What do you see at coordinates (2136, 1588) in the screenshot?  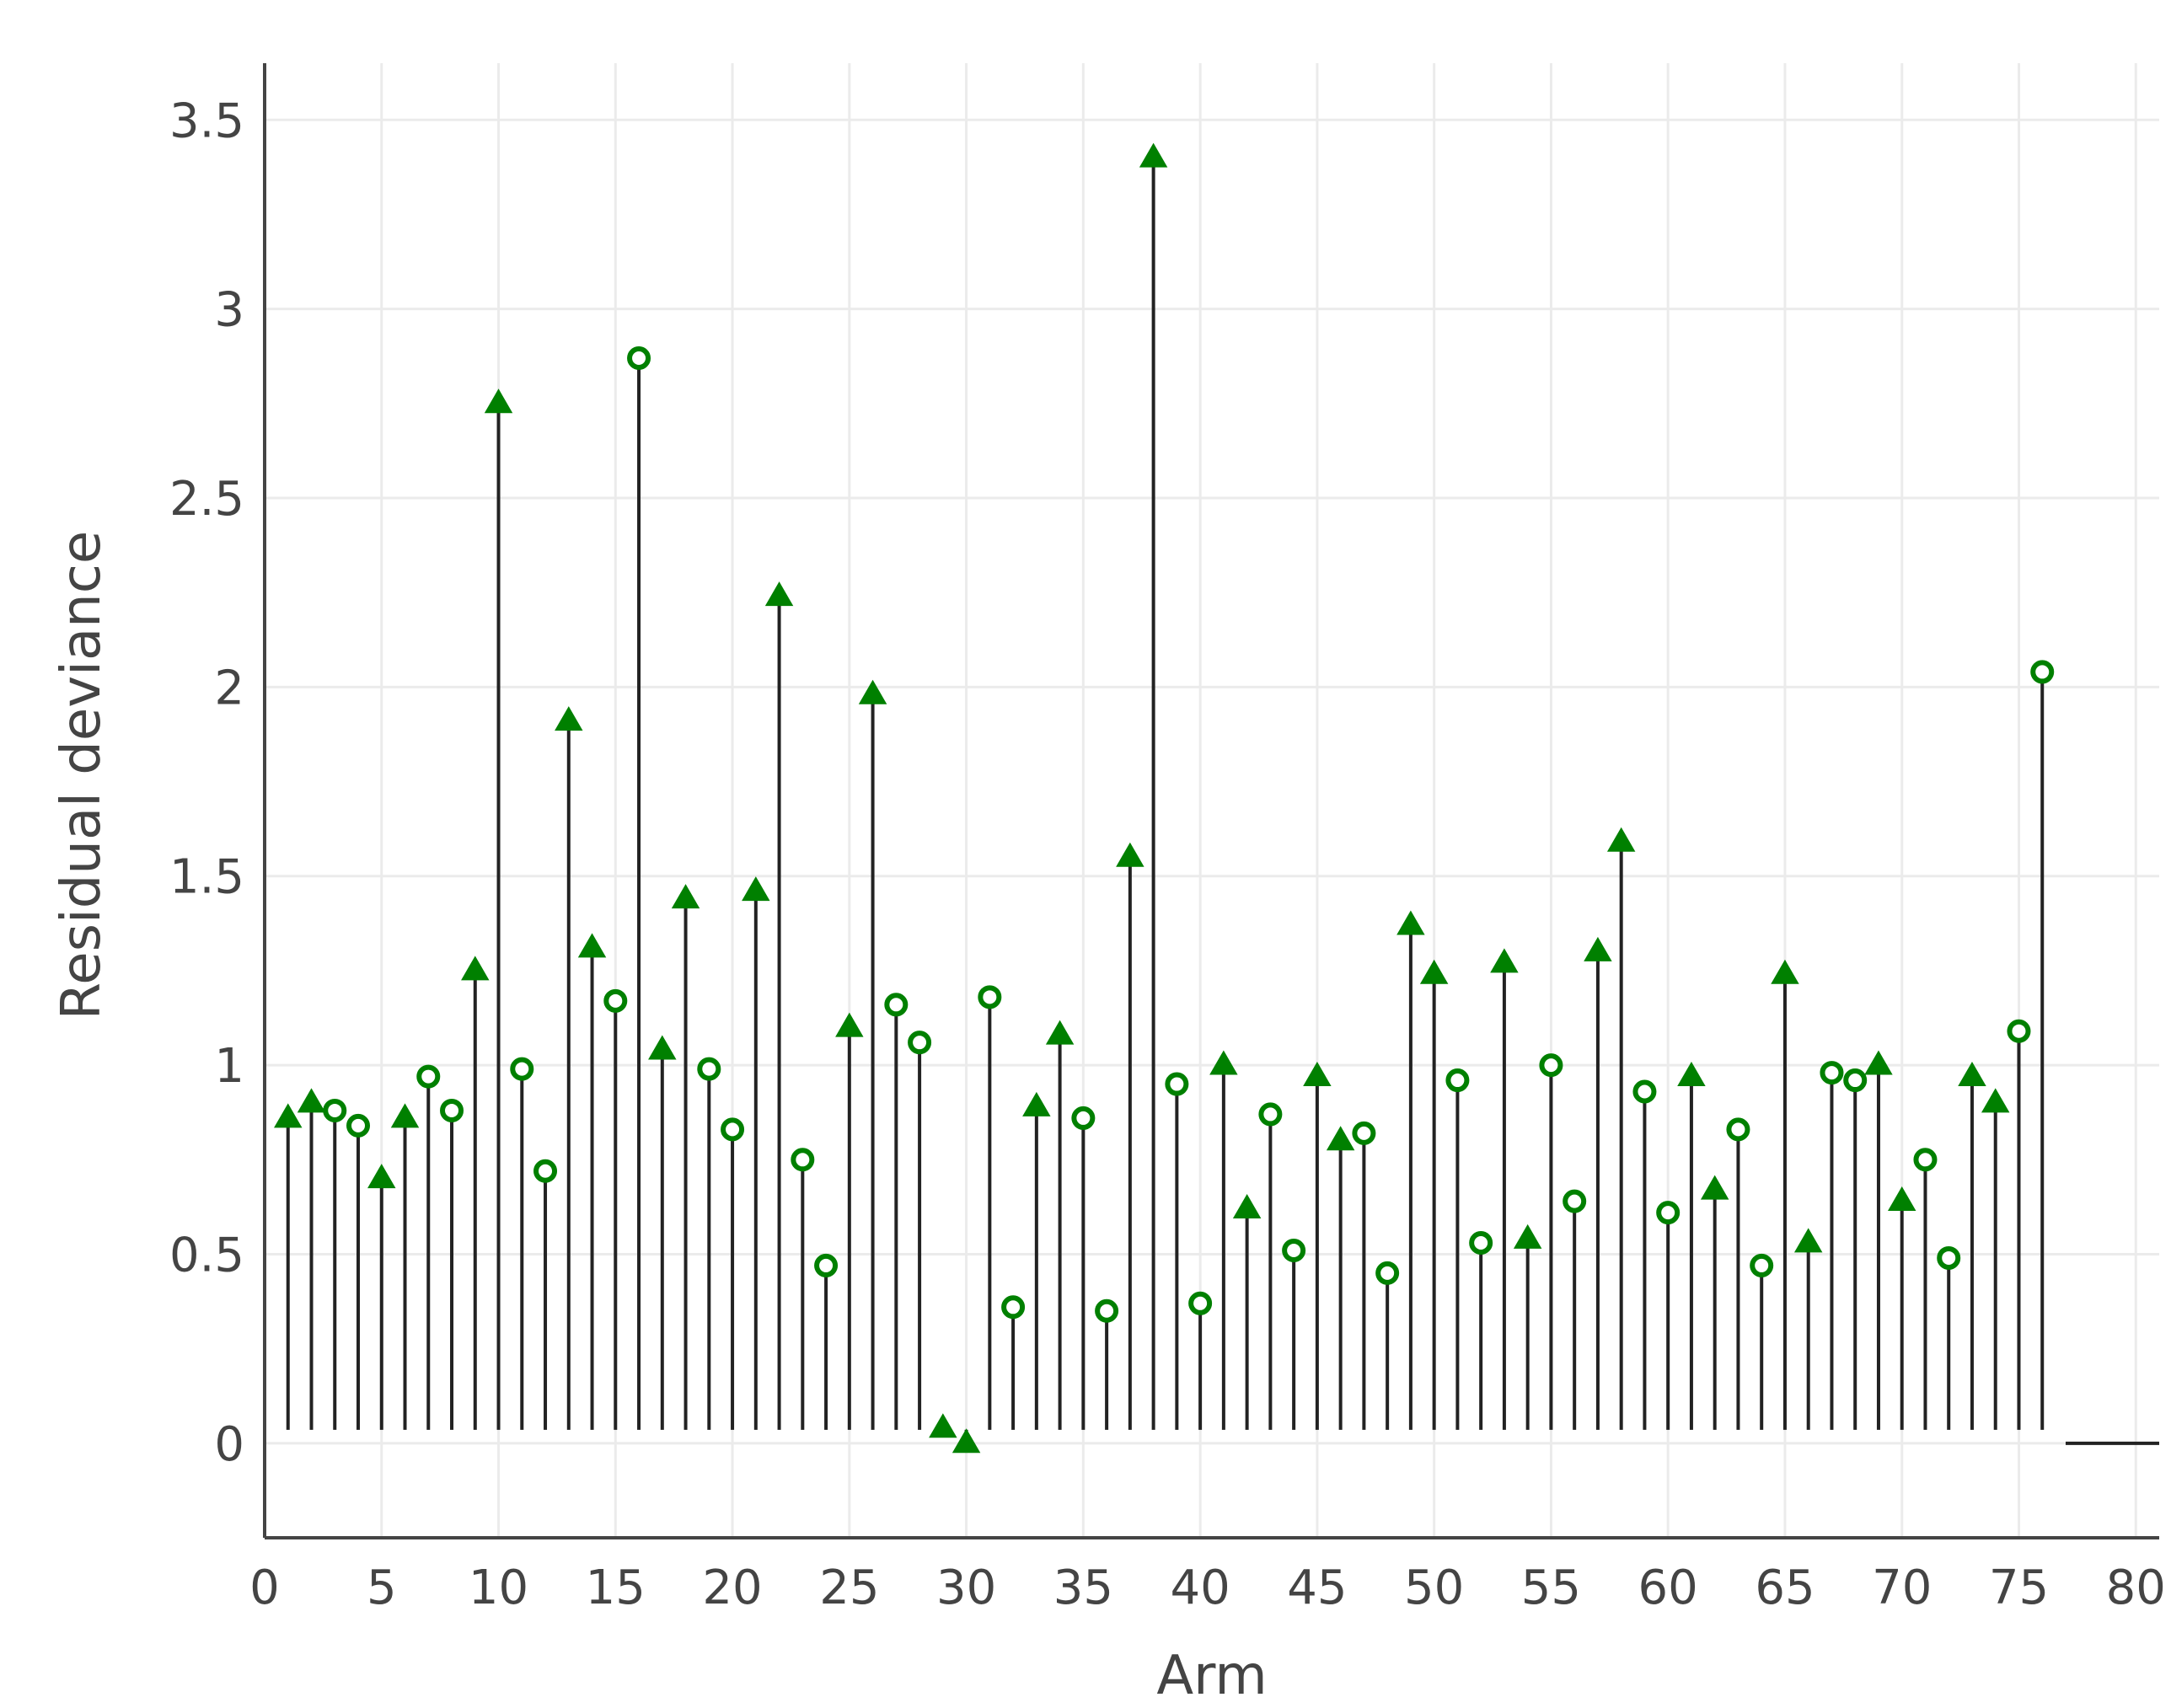 I see `x-tick-label: 80` at bounding box center [2136, 1588].